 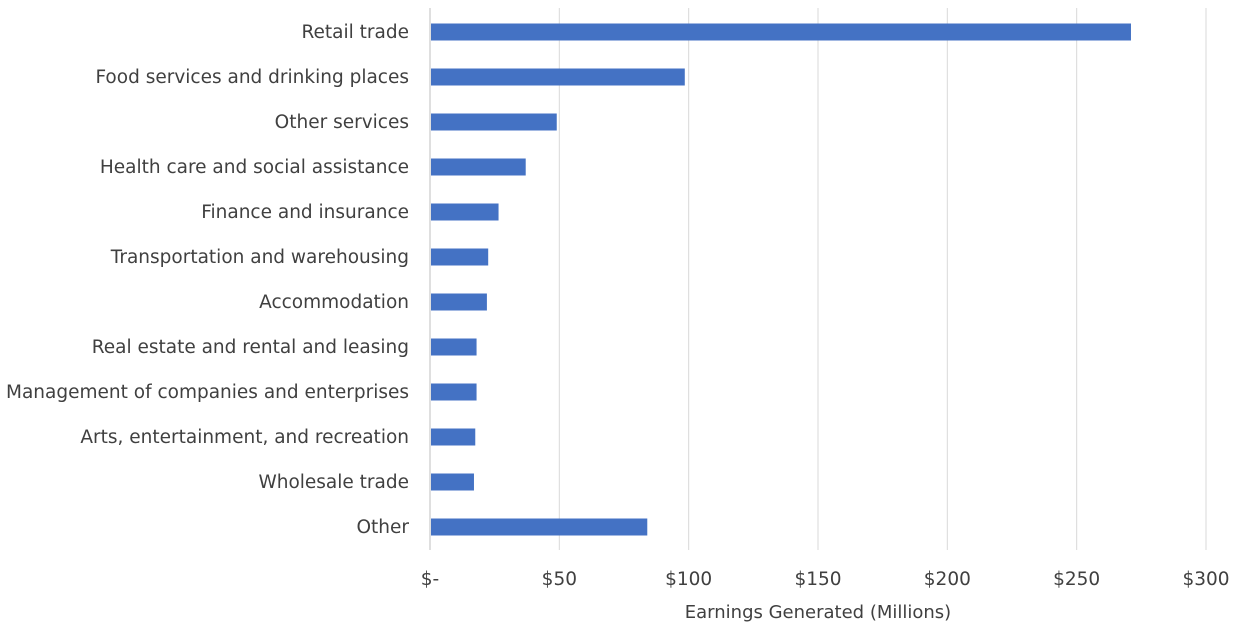 What do you see at coordinates (333, 482) in the screenshot?
I see `category-label: Wholesale trade` at bounding box center [333, 482].